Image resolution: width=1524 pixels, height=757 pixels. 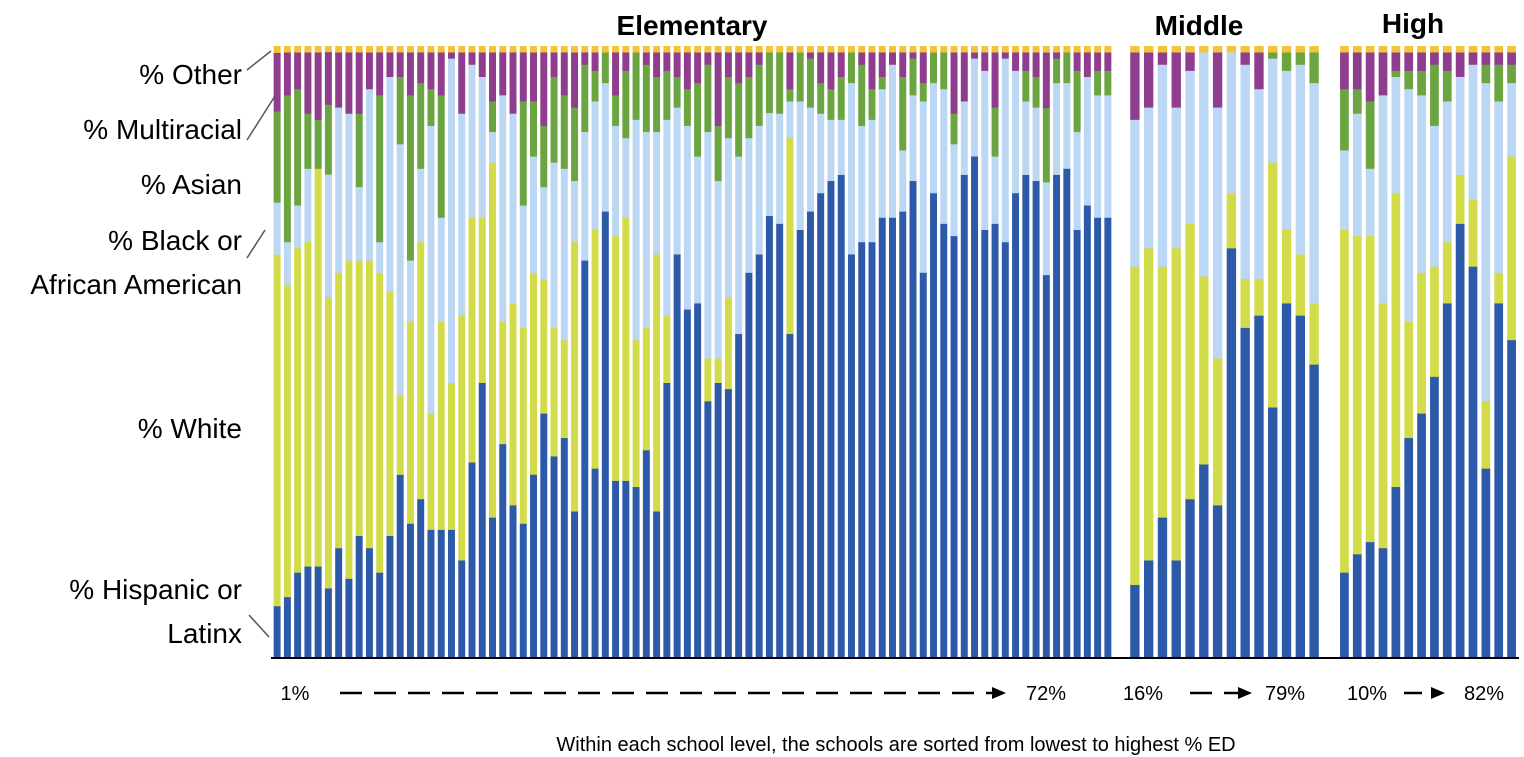 What do you see at coordinates (933, 68) in the screenshot?
I see `bar-segment-elementary-65-s3` at bounding box center [933, 68].